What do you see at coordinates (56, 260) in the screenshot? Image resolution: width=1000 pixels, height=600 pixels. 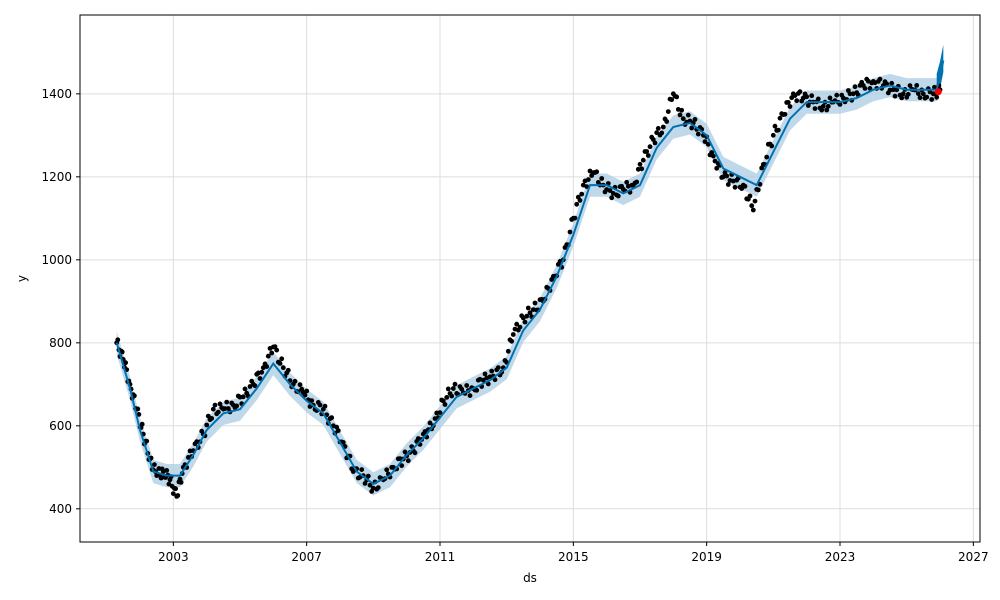 I see `y-tick-label: 1000` at bounding box center [56, 260].